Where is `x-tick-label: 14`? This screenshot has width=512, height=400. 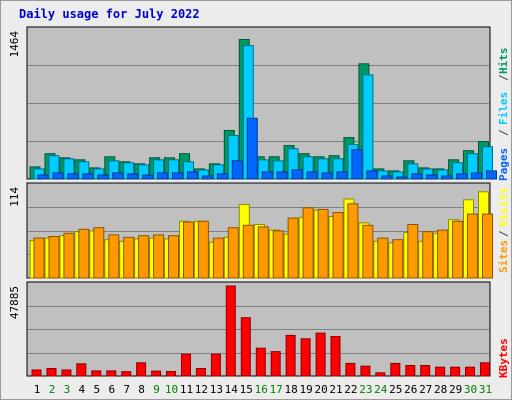
x-tick-label: 14 is located at coordinates (232, 389).